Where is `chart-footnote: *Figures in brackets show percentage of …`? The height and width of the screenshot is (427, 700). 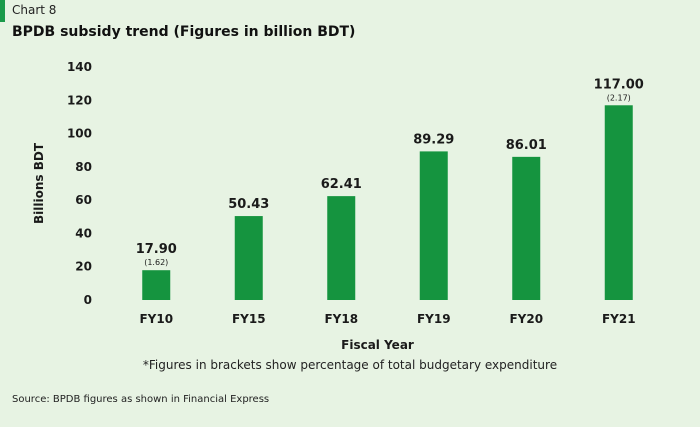
chart-footnote: *Figures in brackets show percentage of … is located at coordinates (350, 365).